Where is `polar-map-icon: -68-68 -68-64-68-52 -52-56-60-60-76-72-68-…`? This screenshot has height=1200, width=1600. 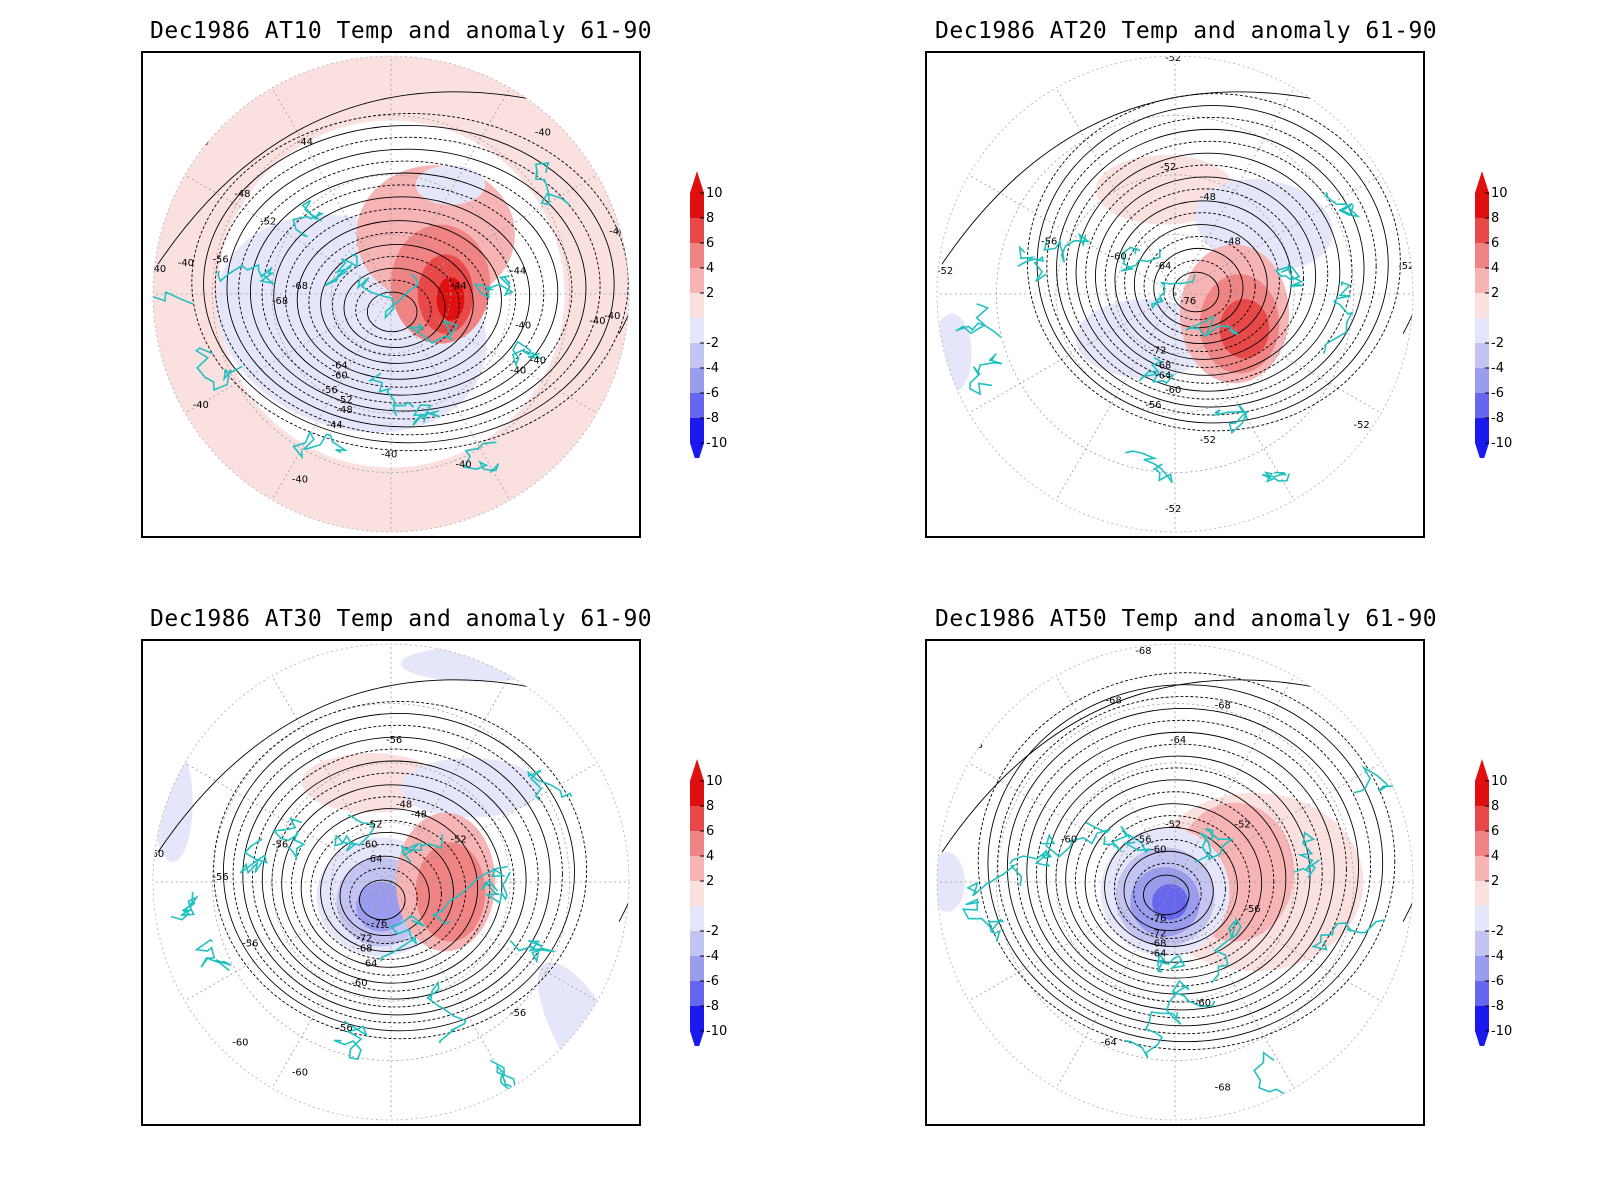 polar-map-icon: -68-68 -68-64-68-52 -52-56-60-60-76-72-68-… is located at coordinates (1175, 882).